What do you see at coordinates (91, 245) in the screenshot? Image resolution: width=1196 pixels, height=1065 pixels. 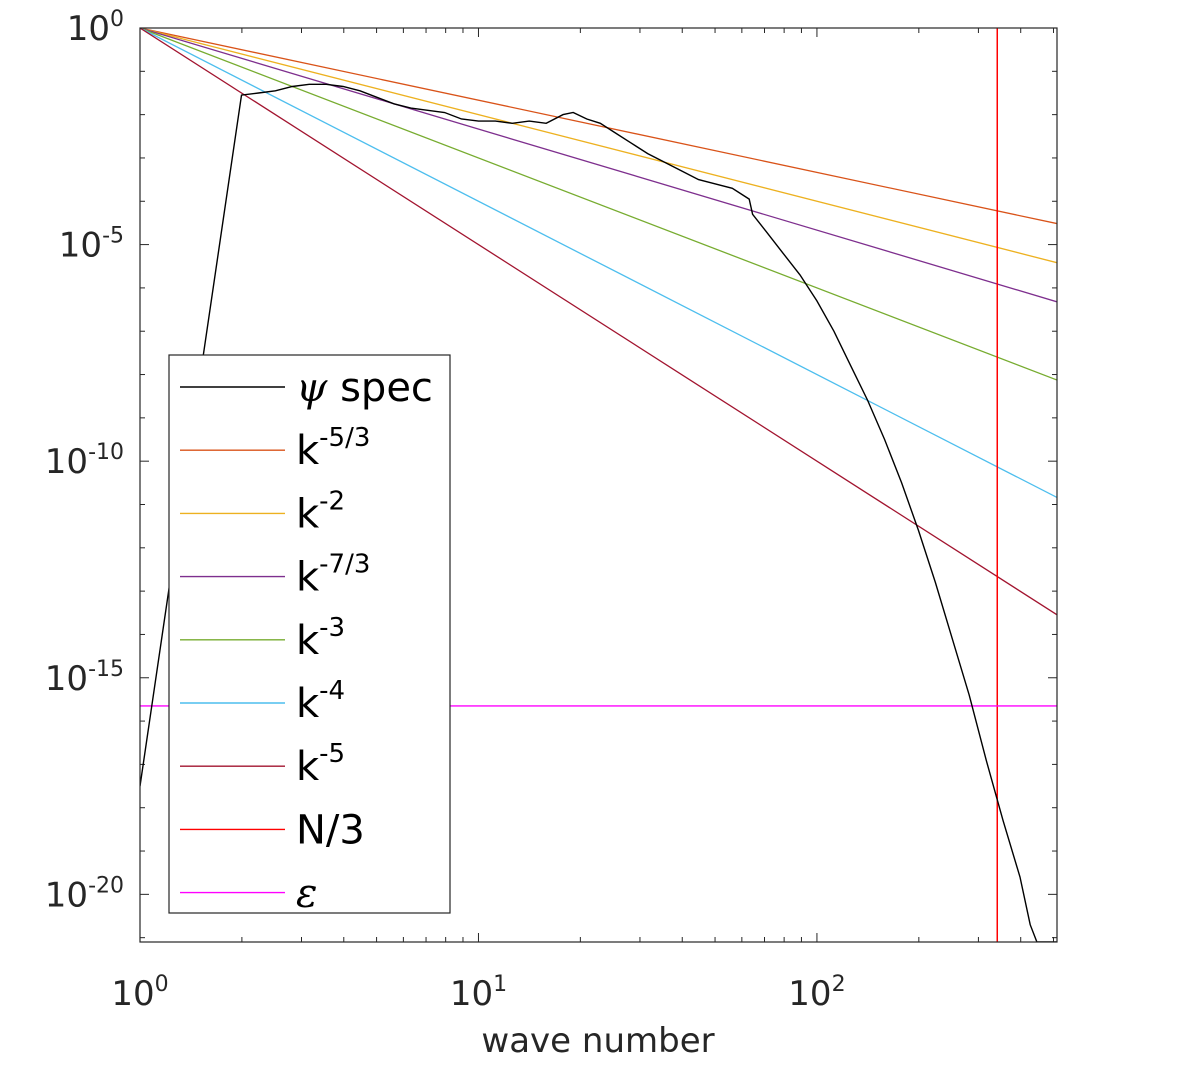 I see `y-tick-label: 10⁻⁵` at bounding box center [91, 245].